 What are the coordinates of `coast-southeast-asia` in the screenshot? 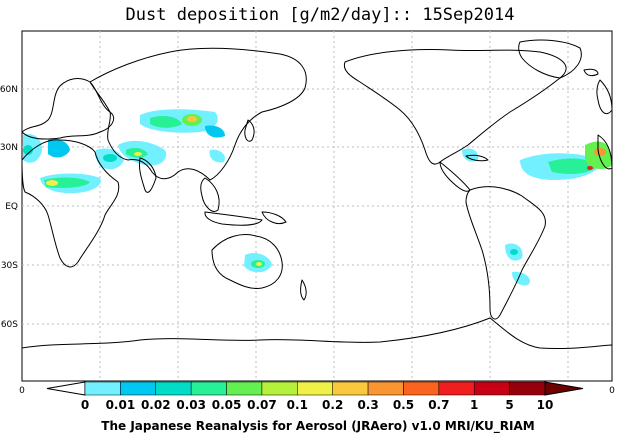 It's located at (210, 194).